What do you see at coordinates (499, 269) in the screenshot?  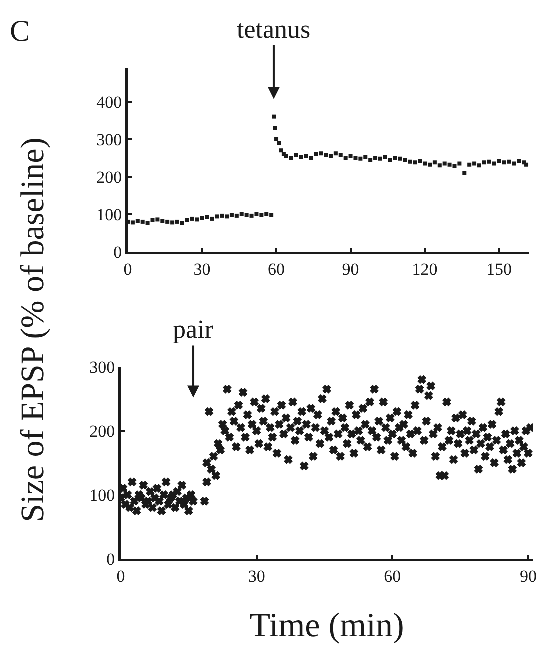 I see `x-tick-label: 150` at bounding box center [499, 269].